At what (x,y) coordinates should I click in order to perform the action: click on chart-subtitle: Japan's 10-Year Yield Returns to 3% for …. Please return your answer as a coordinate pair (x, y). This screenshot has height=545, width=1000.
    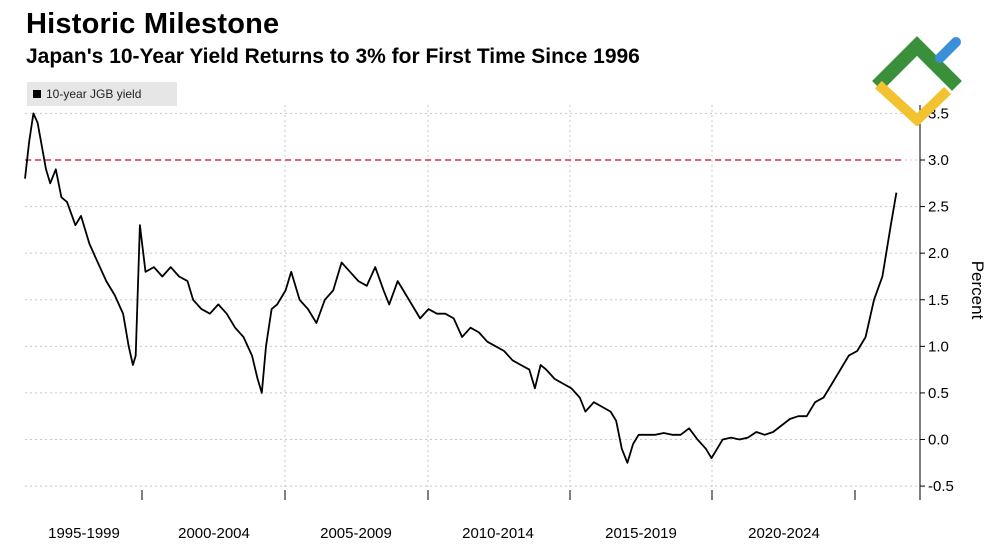
    Looking at the image, I should click on (333, 56).